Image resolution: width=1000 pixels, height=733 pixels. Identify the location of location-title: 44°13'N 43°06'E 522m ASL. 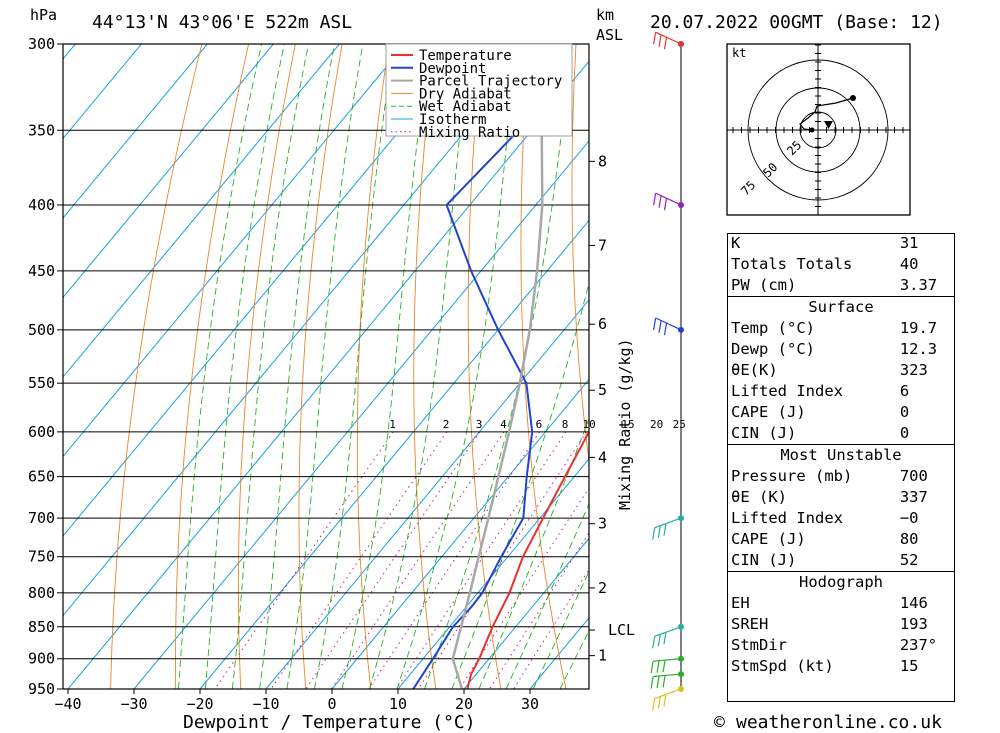
(222, 22).